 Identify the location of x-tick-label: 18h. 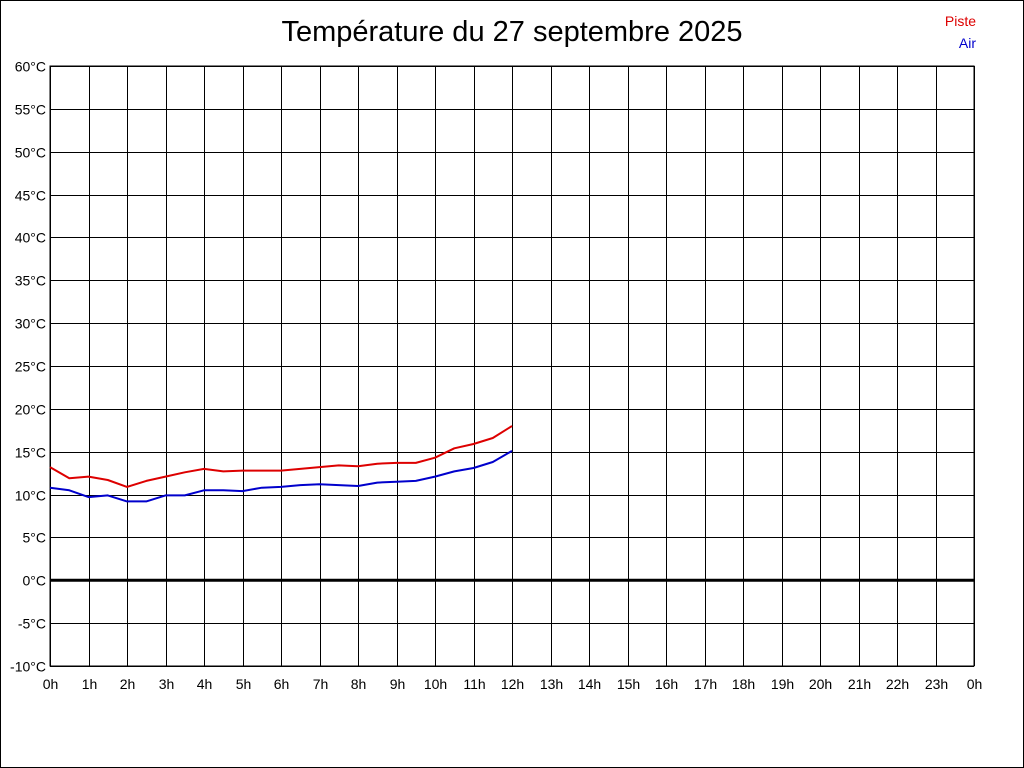
(743, 684).